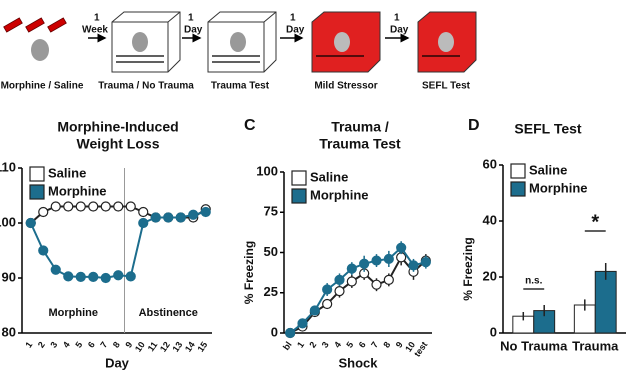 The height and width of the screenshot is (376, 627). What do you see at coordinates (595, 222) in the screenshot?
I see `annotation: *` at bounding box center [595, 222].